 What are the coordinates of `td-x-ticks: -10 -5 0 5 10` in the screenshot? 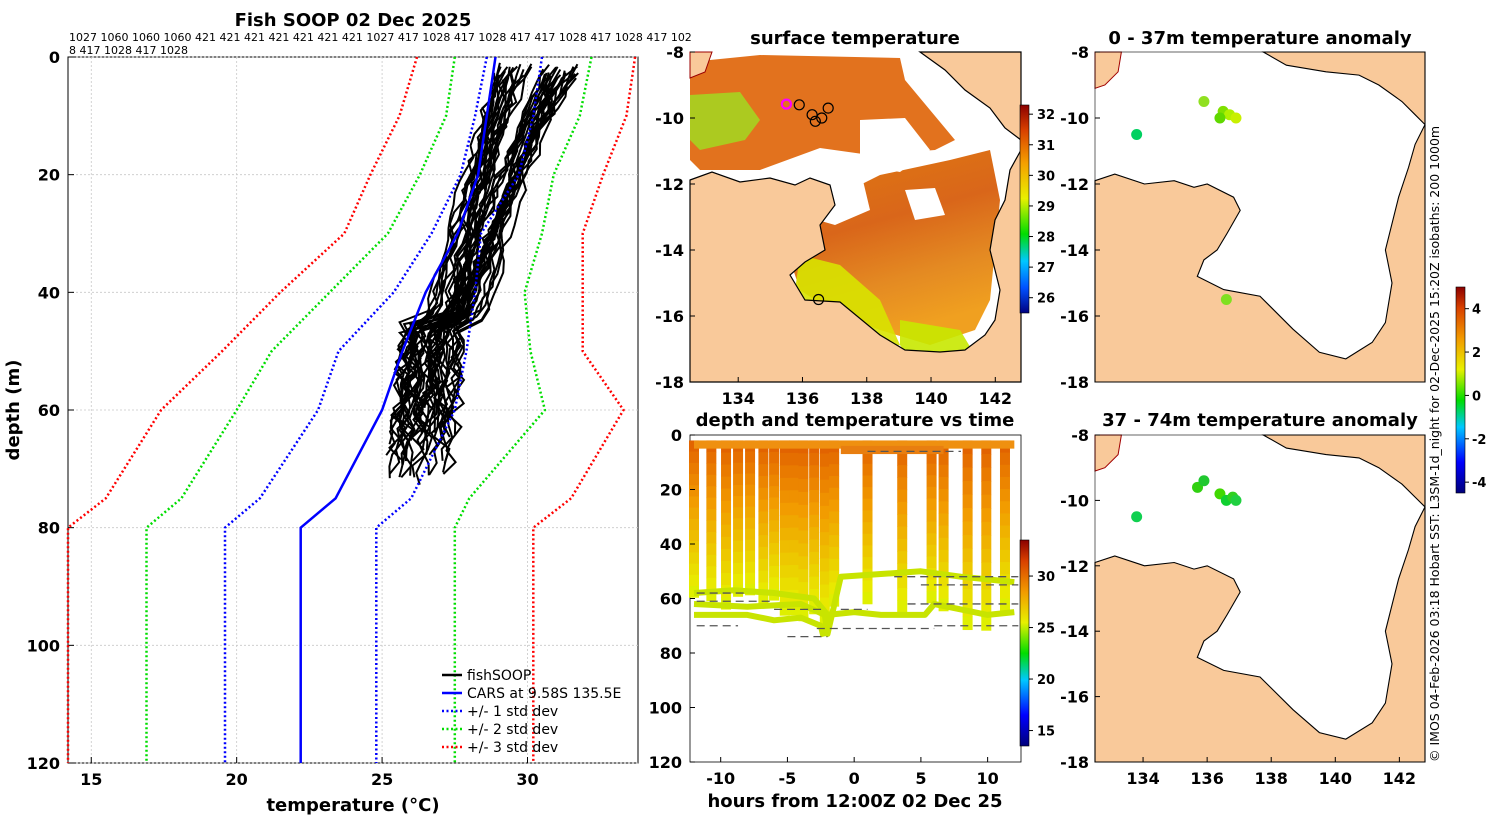 It's located at (852, 772).